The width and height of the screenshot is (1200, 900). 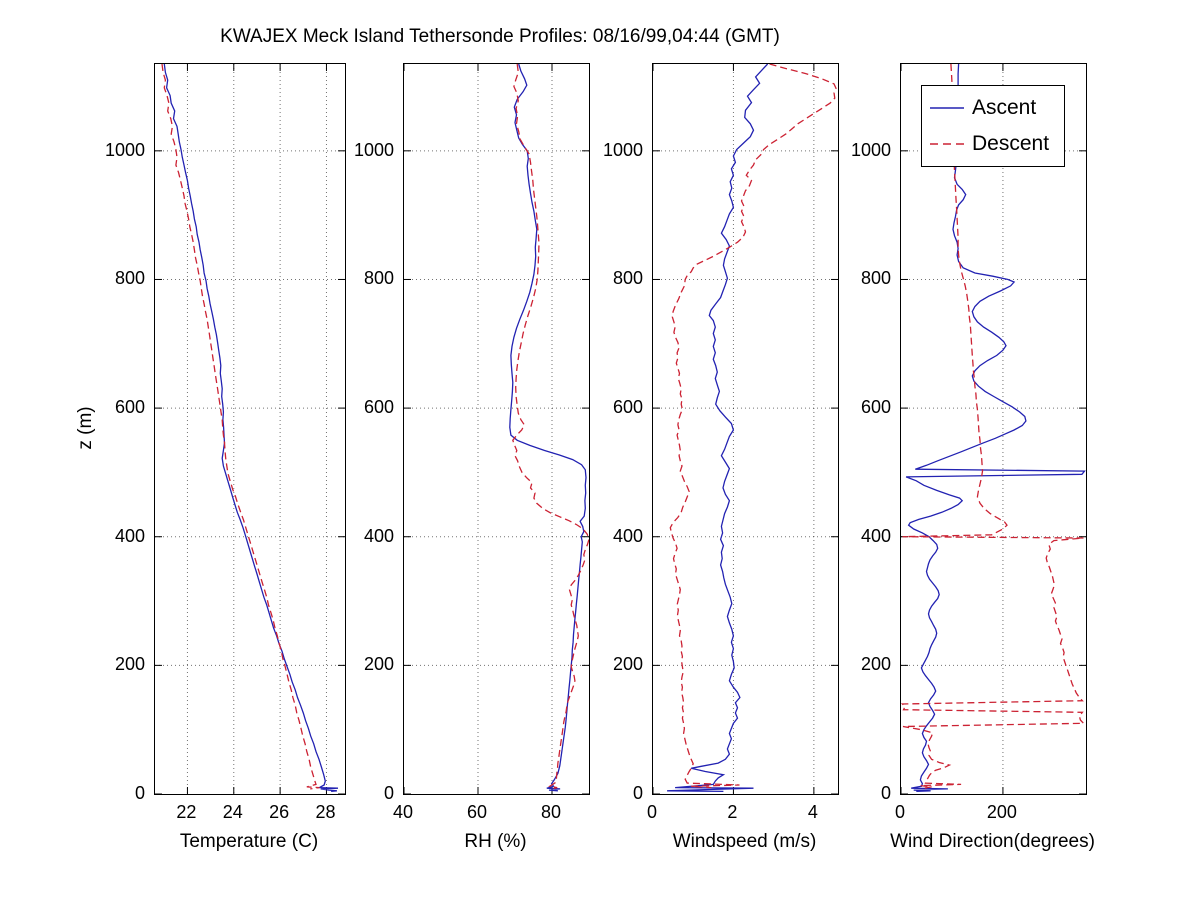 I want to click on ascent-curve-relative-humidity, so click(x=548, y=428).